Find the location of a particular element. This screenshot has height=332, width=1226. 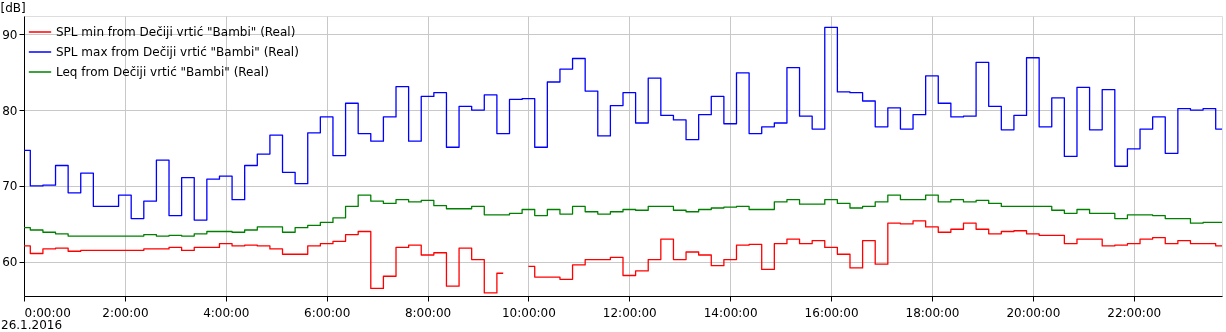

x-tick-label: 6:00:00 is located at coordinates (327, 312).